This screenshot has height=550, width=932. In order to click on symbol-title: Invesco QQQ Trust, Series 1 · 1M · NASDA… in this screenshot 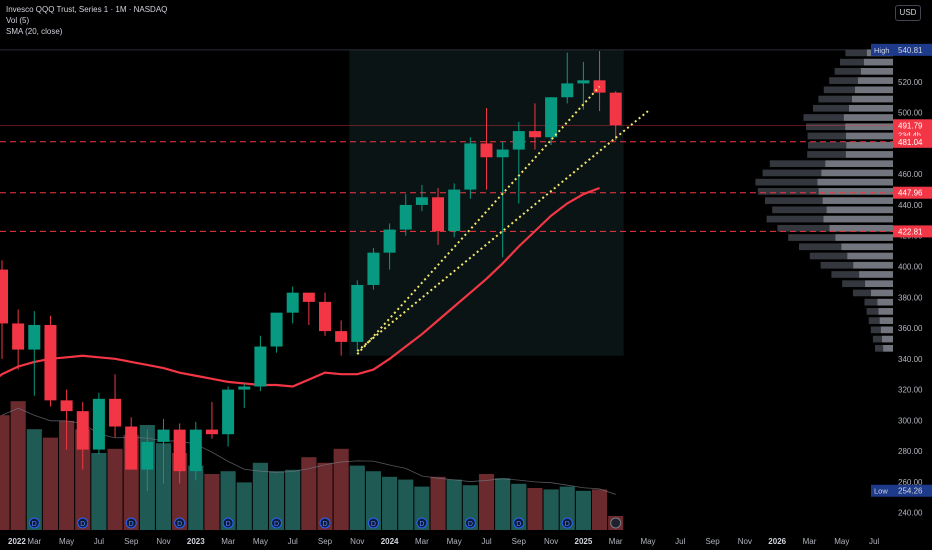, I will do `click(87, 9)`.